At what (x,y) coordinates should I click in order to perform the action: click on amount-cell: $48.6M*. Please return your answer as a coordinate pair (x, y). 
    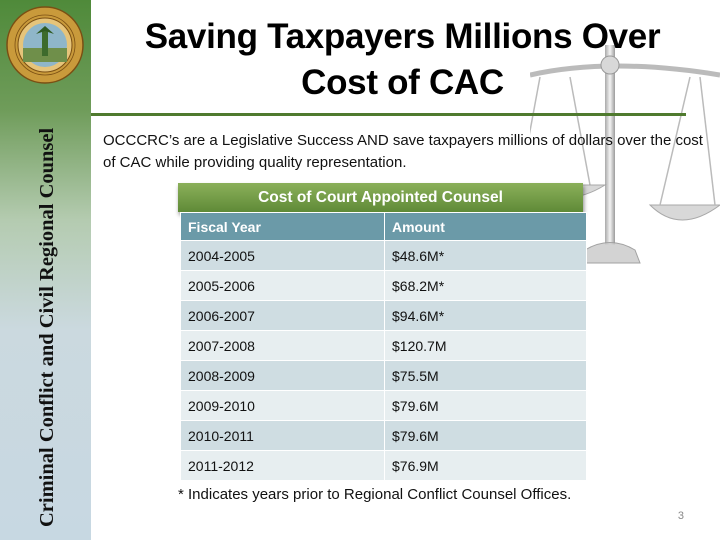
    Looking at the image, I should click on (485, 255).